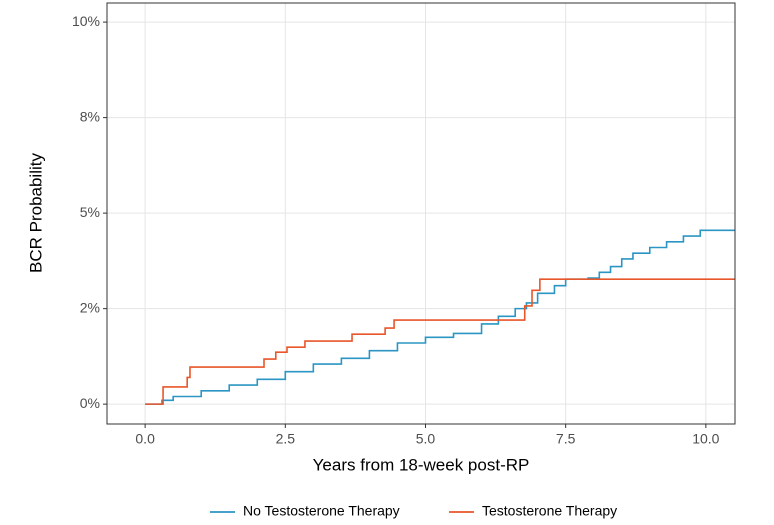  Describe the element at coordinates (426, 439) in the screenshot. I see `x-tick-label: 5.0` at that location.